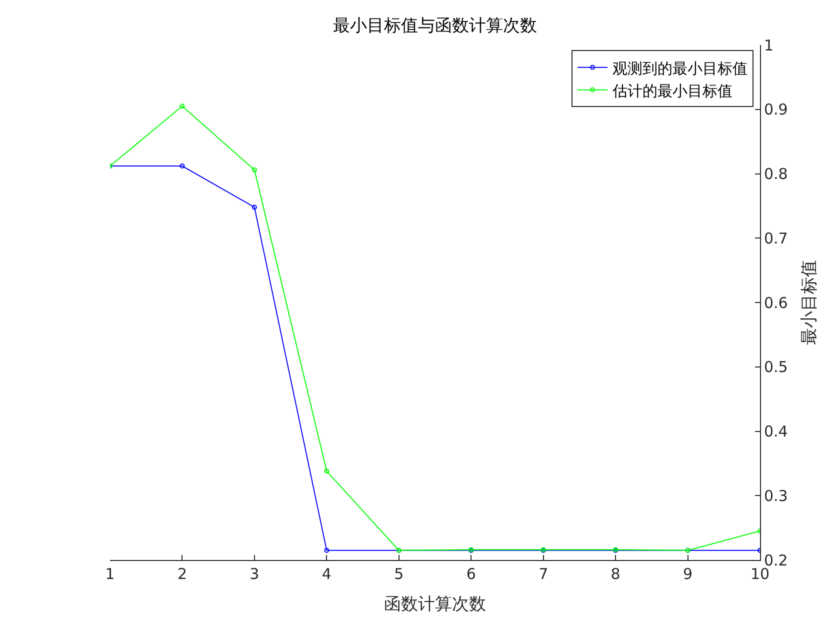 The image size is (840, 630). Describe the element at coordinates (776, 367) in the screenshot. I see `y-tick-label: 0.5` at that location.